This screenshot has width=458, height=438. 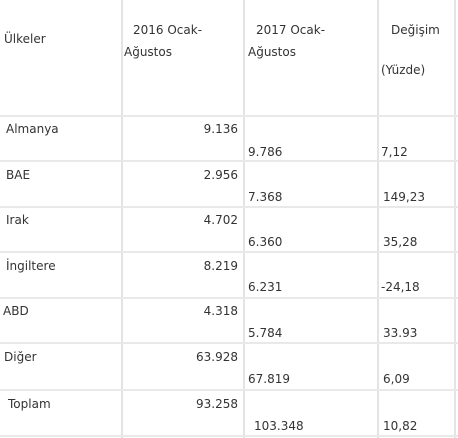 What do you see at coordinates (220, 129) in the screenshot?
I see `cell-2016: 9.136` at bounding box center [220, 129].